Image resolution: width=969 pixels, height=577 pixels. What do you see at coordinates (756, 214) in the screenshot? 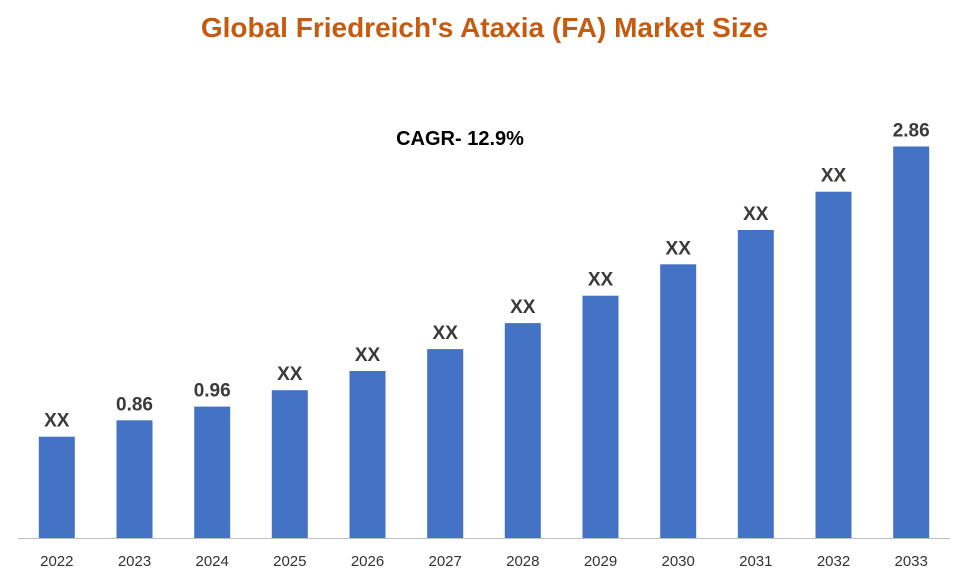
I see `data-label-2031: XX` at bounding box center [756, 214].